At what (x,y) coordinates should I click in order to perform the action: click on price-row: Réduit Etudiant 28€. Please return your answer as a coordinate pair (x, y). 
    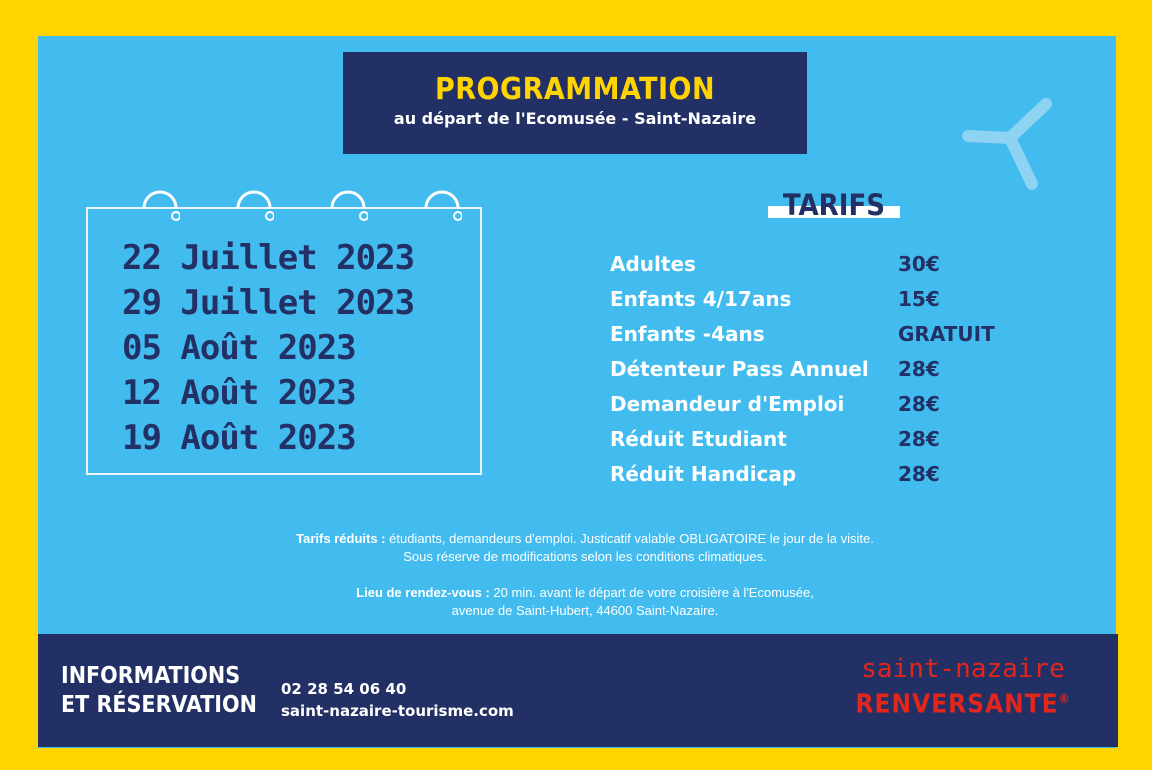
    Looking at the image, I should click on (810, 440).